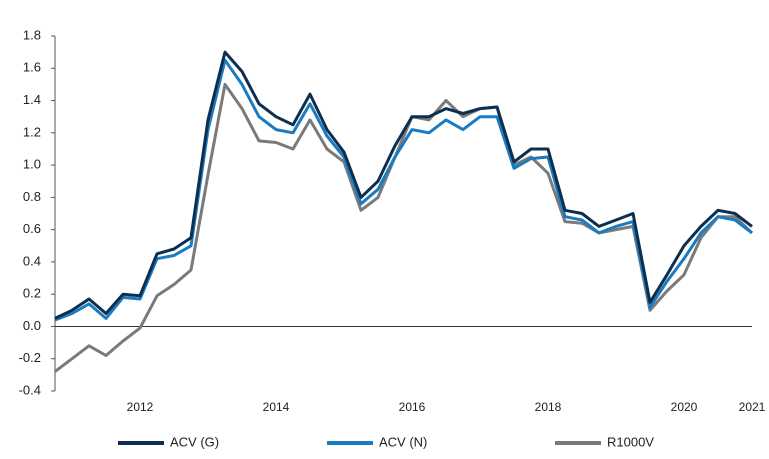 This screenshot has height=459, width=769. What do you see at coordinates (32, 67) in the screenshot?
I see `y-tick-label: 1.6` at bounding box center [32, 67].